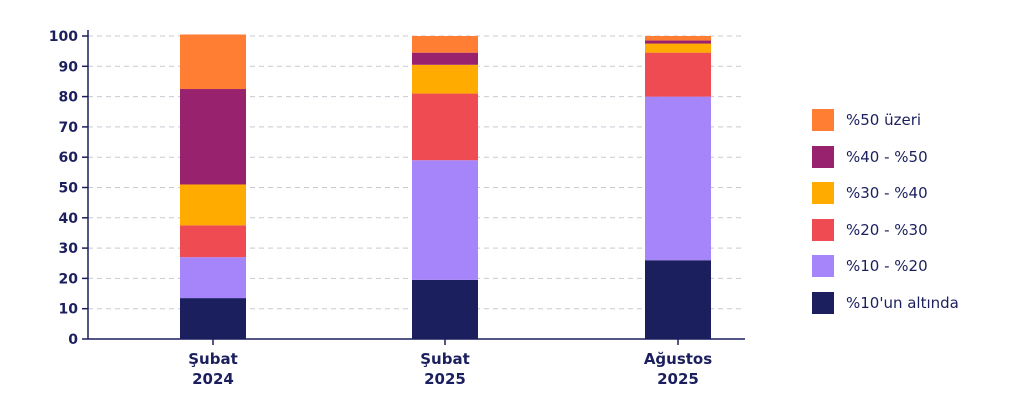 This screenshot has width=1024, height=417. What do you see at coordinates (445, 369) in the screenshot?
I see `x-tick-label: Şubat 2025` at bounding box center [445, 369].